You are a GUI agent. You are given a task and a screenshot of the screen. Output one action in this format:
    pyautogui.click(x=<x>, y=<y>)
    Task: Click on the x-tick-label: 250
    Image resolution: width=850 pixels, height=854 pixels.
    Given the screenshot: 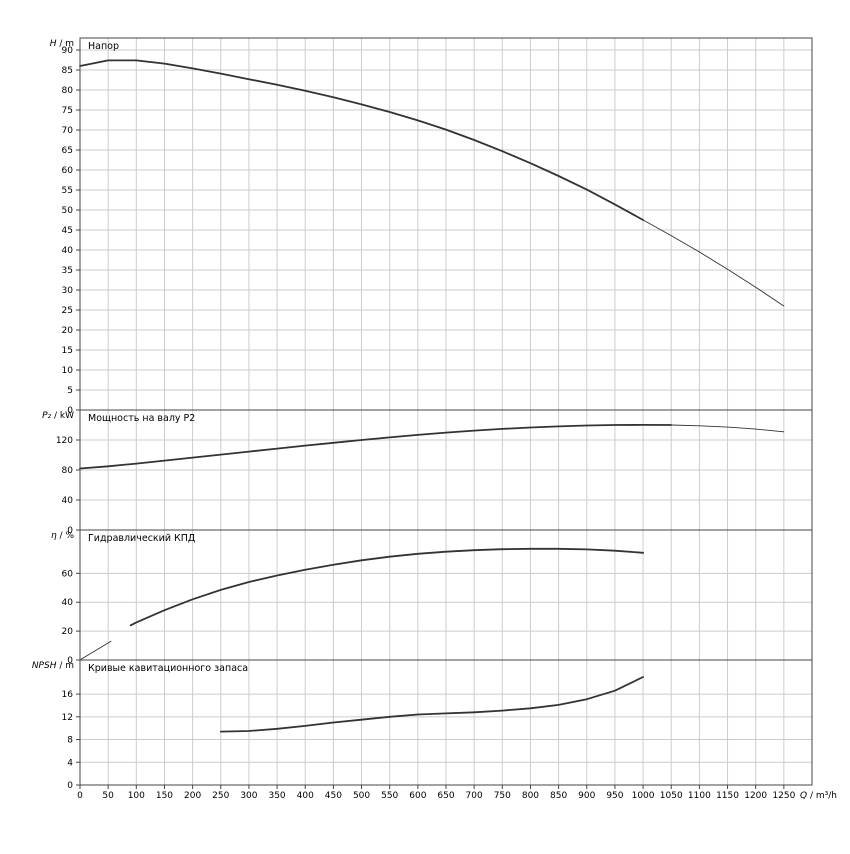 What is the action you would take?
    pyautogui.click(x=220, y=796)
    